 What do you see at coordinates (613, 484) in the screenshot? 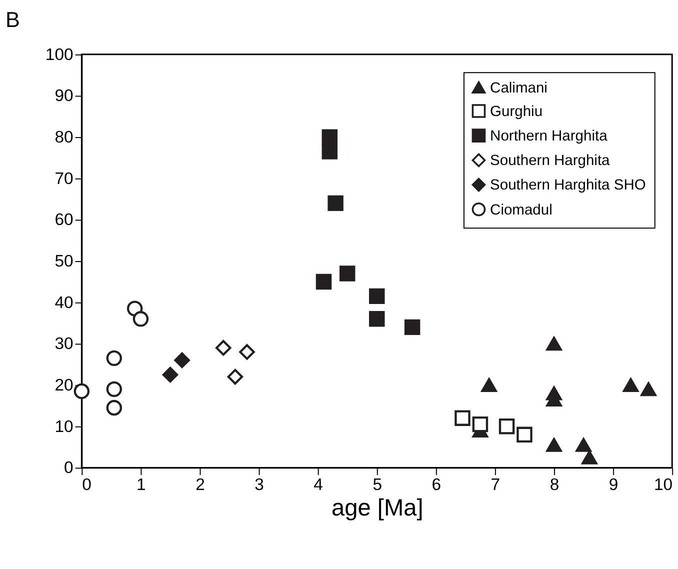
I see `x-tick-label: 9` at bounding box center [613, 484].